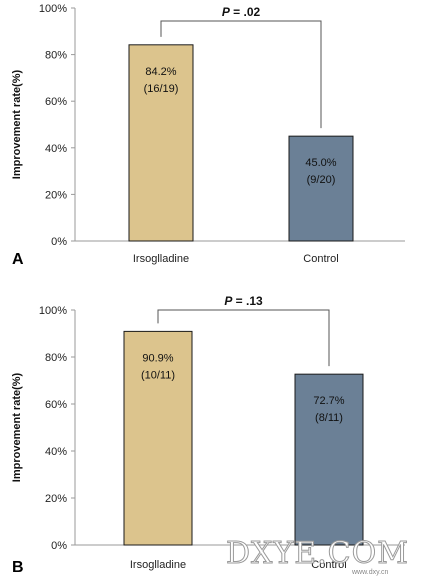  What do you see at coordinates (18, 259) in the screenshot?
I see `panel-label-a: A` at bounding box center [18, 259].